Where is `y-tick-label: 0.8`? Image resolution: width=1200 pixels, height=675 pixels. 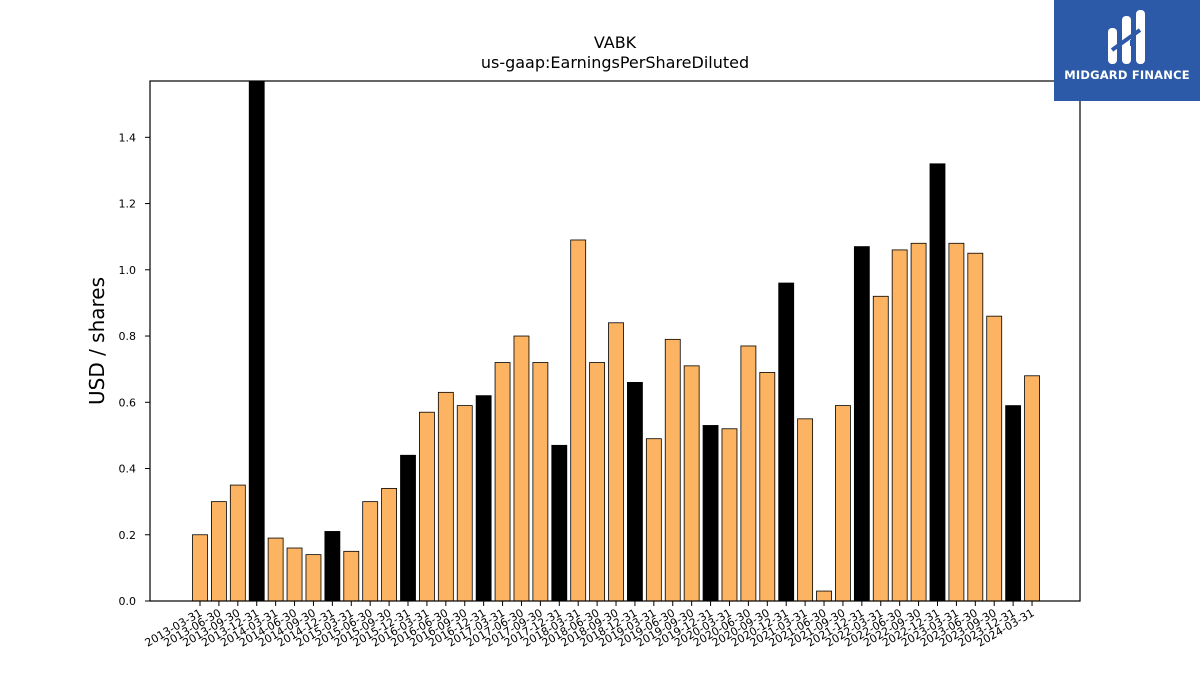
y-tick-label: 0.8 is located at coordinates (128, 336).